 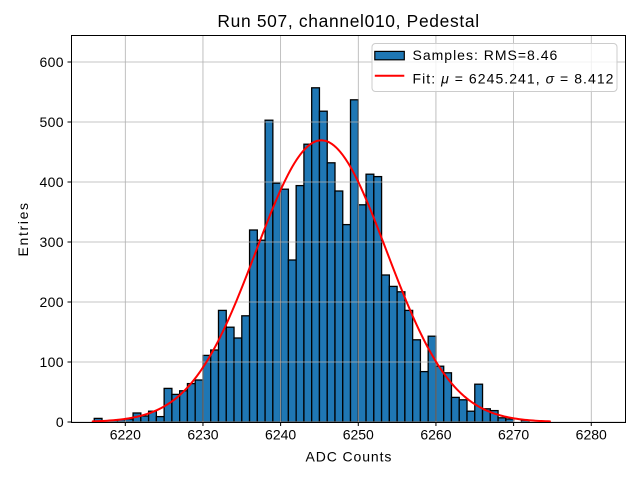 What do you see at coordinates (60, 422) in the screenshot?
I see `svg-text: 0` at bounding box center [60, 422].